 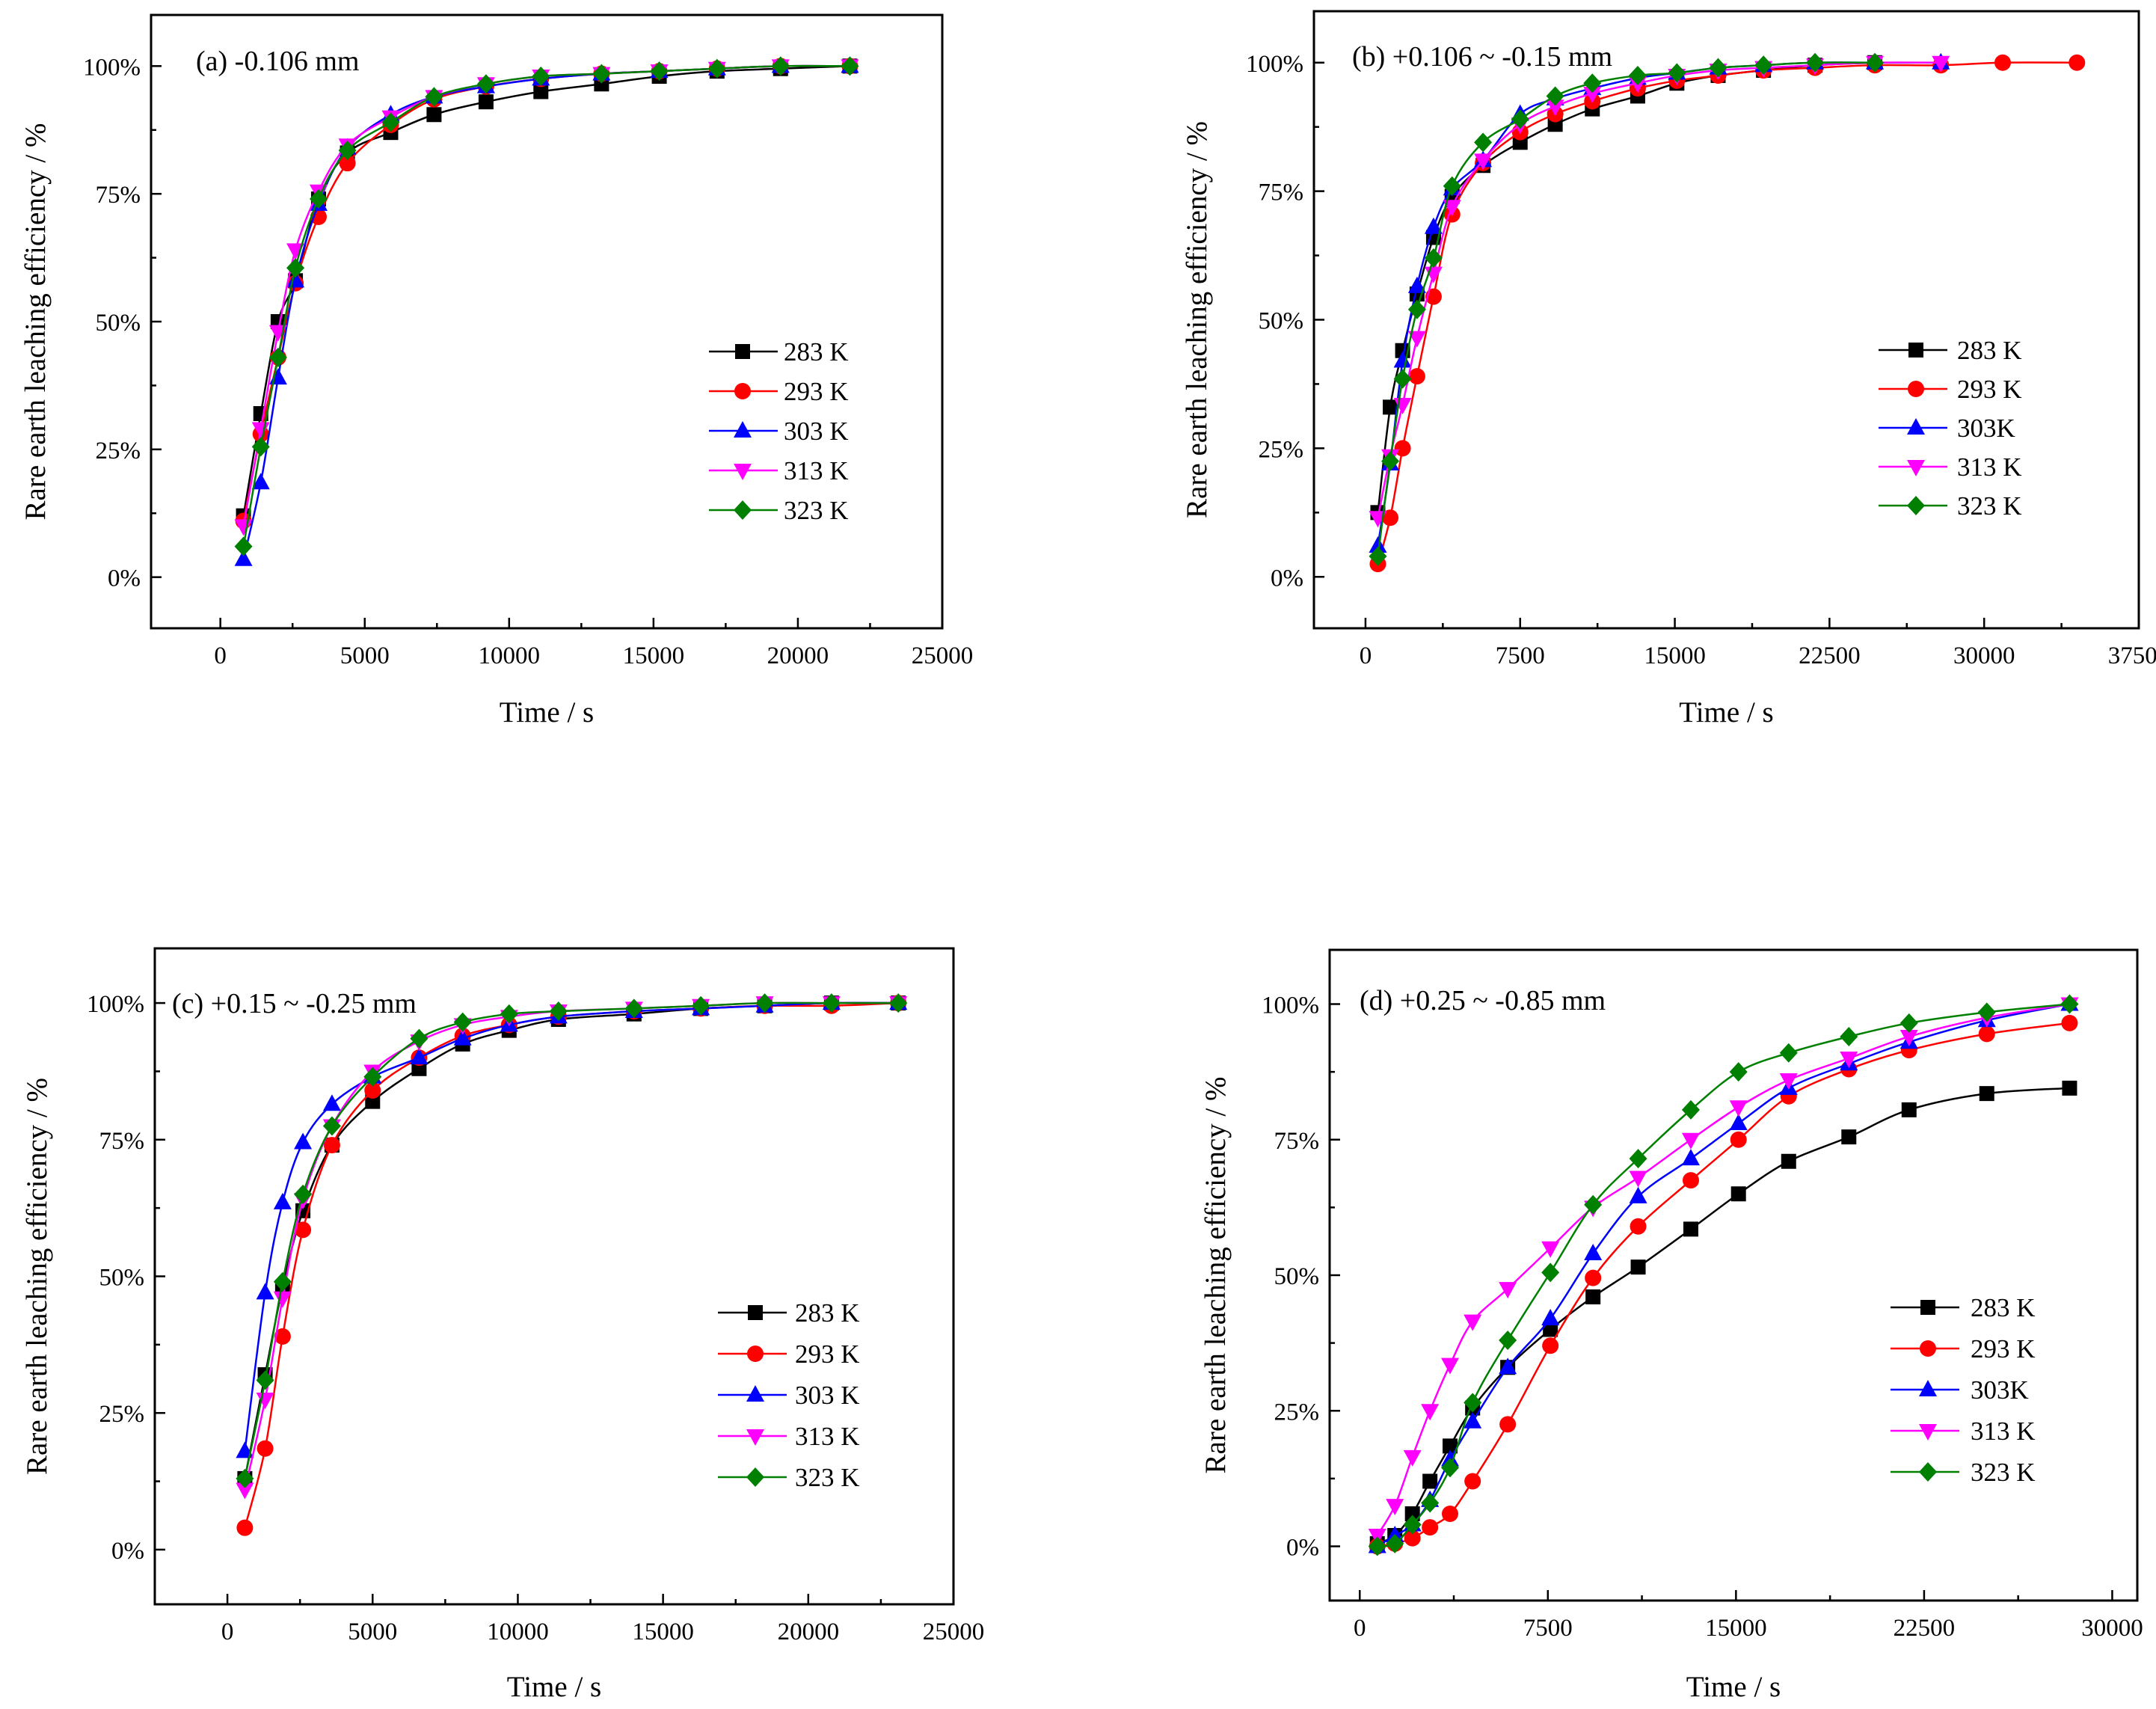 I want to click on series-293k, so click(x=547, y=294).